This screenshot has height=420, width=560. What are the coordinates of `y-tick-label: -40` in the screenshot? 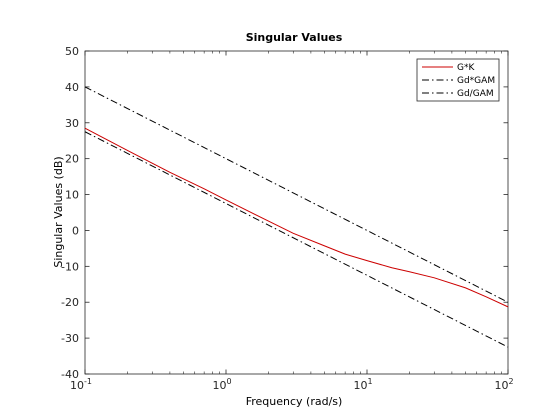 It's located at (70, 374).